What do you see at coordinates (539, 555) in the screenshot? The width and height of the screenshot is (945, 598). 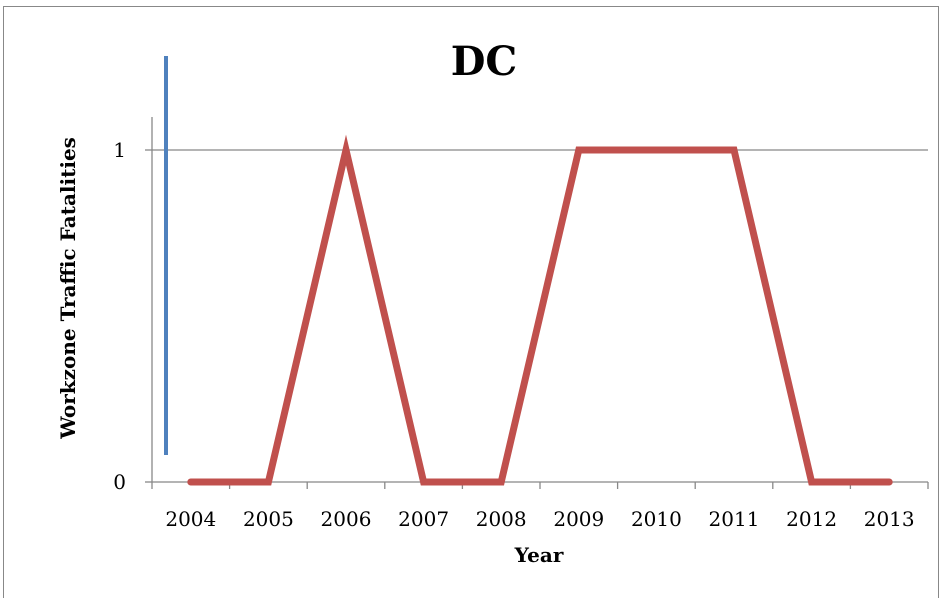 I see `x-axis-label: Year` at bounding box center [539, 555].